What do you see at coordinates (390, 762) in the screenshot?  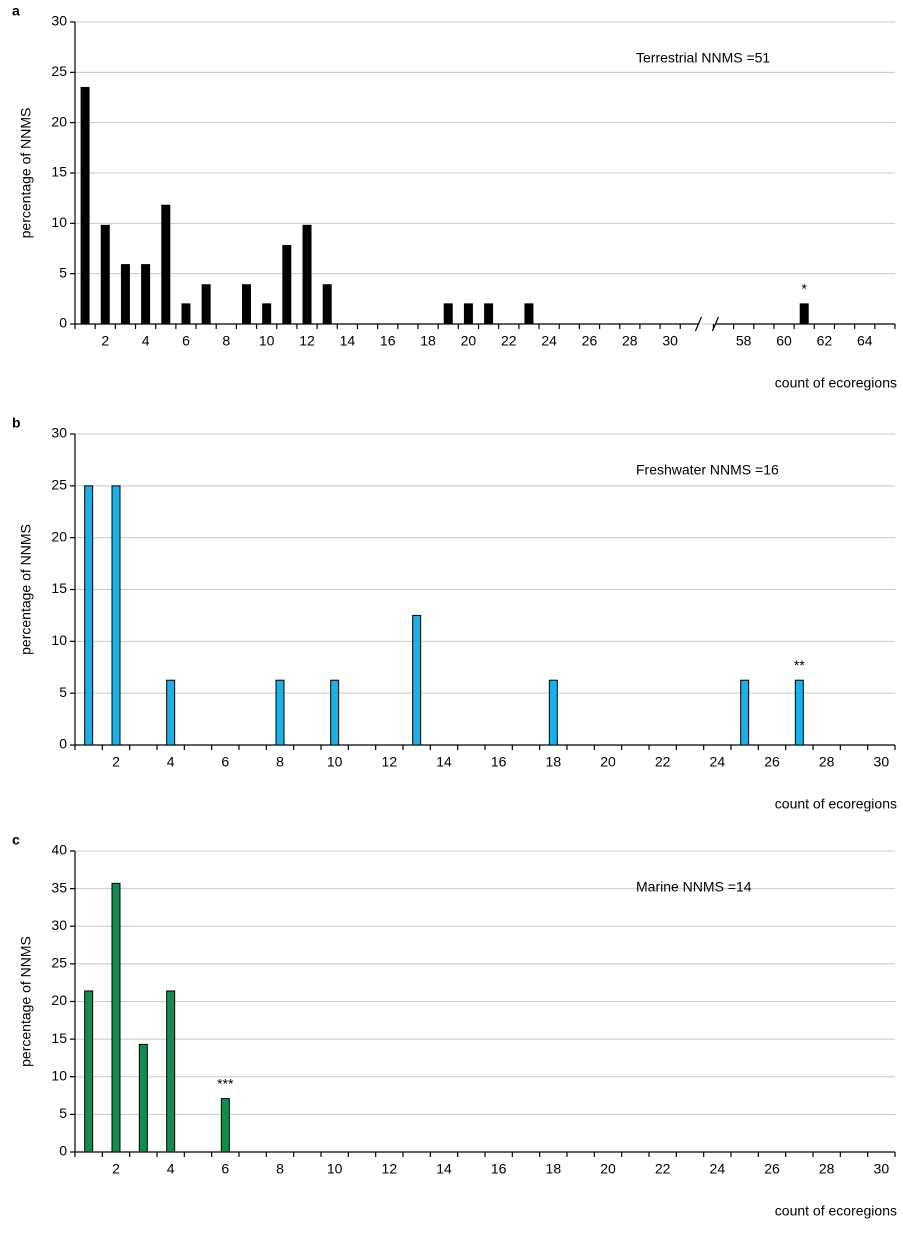 I see `x-tick-label: 12` at bounding box center [390, 762].